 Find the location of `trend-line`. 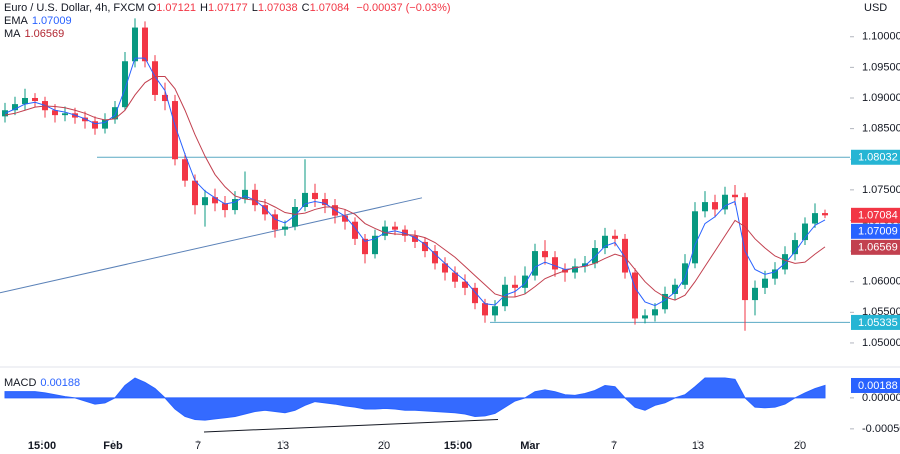

trend-line is located at coordinates (351, 426).